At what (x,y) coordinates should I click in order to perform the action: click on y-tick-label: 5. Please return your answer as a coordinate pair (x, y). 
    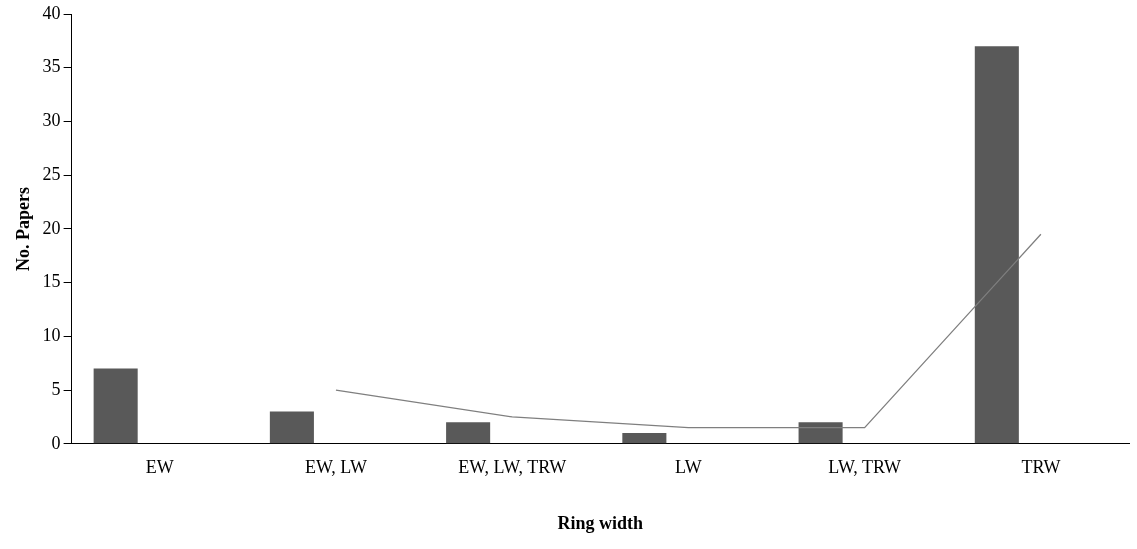
    Looking at the image, I should click on (56, 388).